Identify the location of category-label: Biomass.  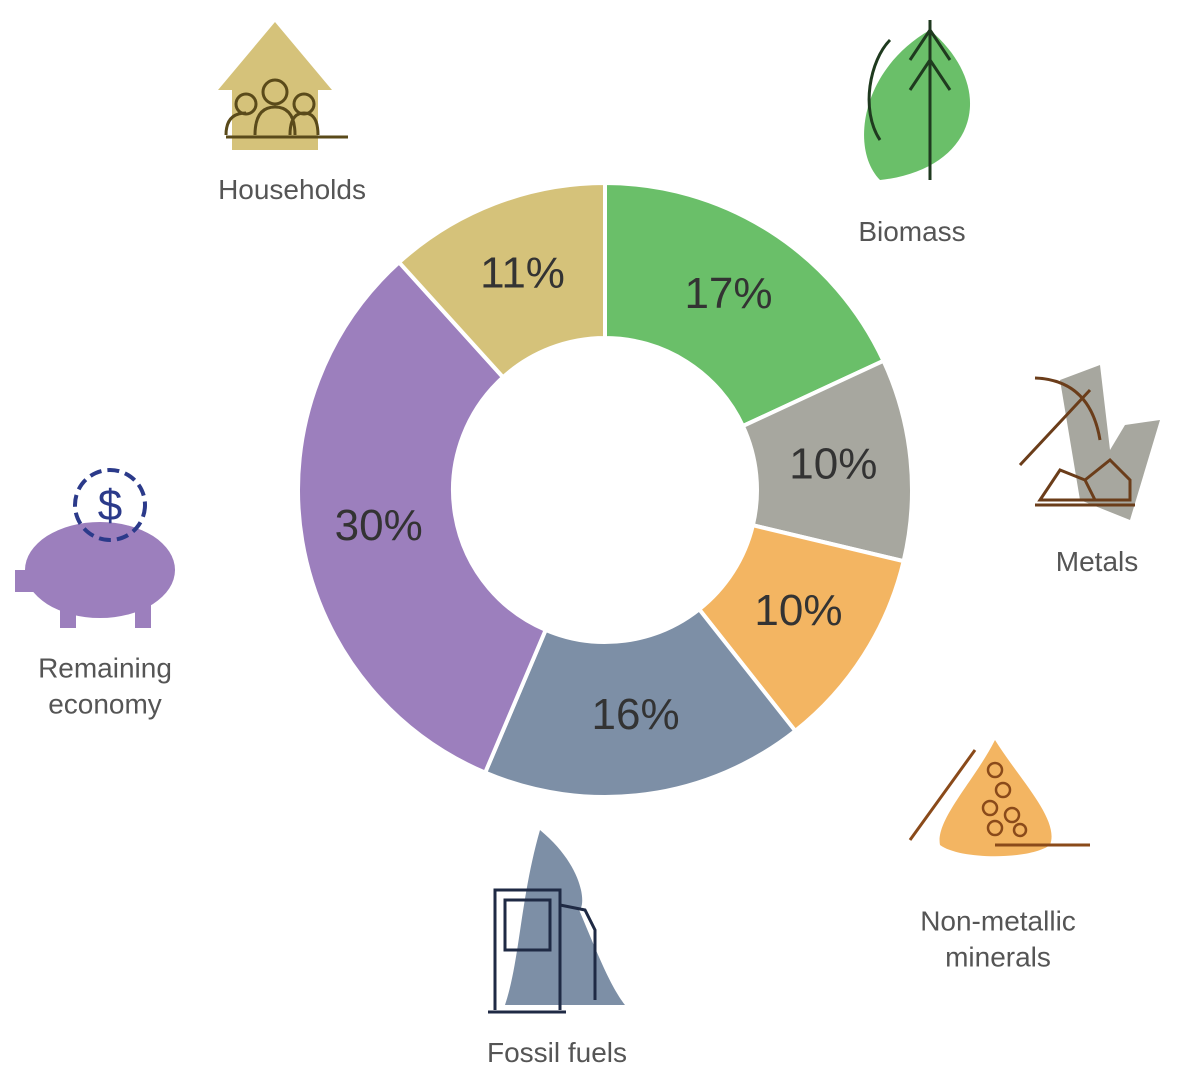
(912, 231).